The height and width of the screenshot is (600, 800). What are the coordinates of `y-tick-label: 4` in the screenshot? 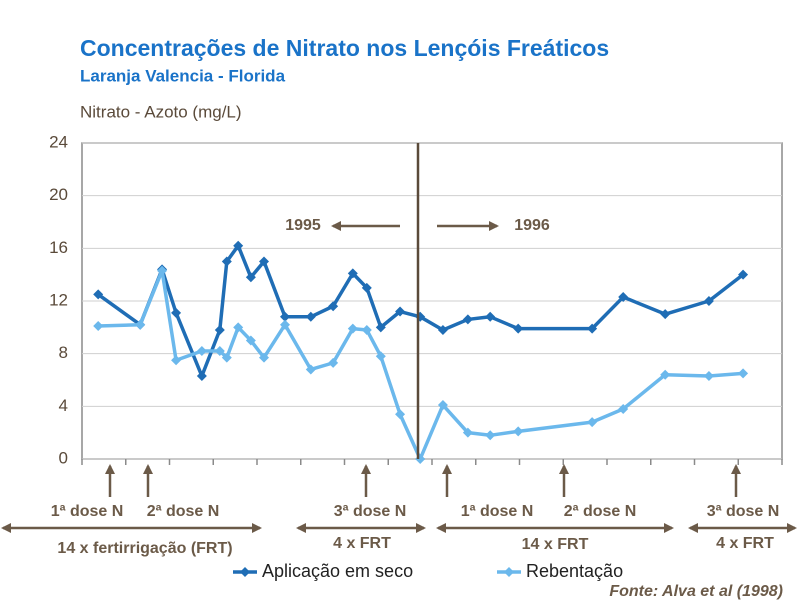 It's located at (63, 405).